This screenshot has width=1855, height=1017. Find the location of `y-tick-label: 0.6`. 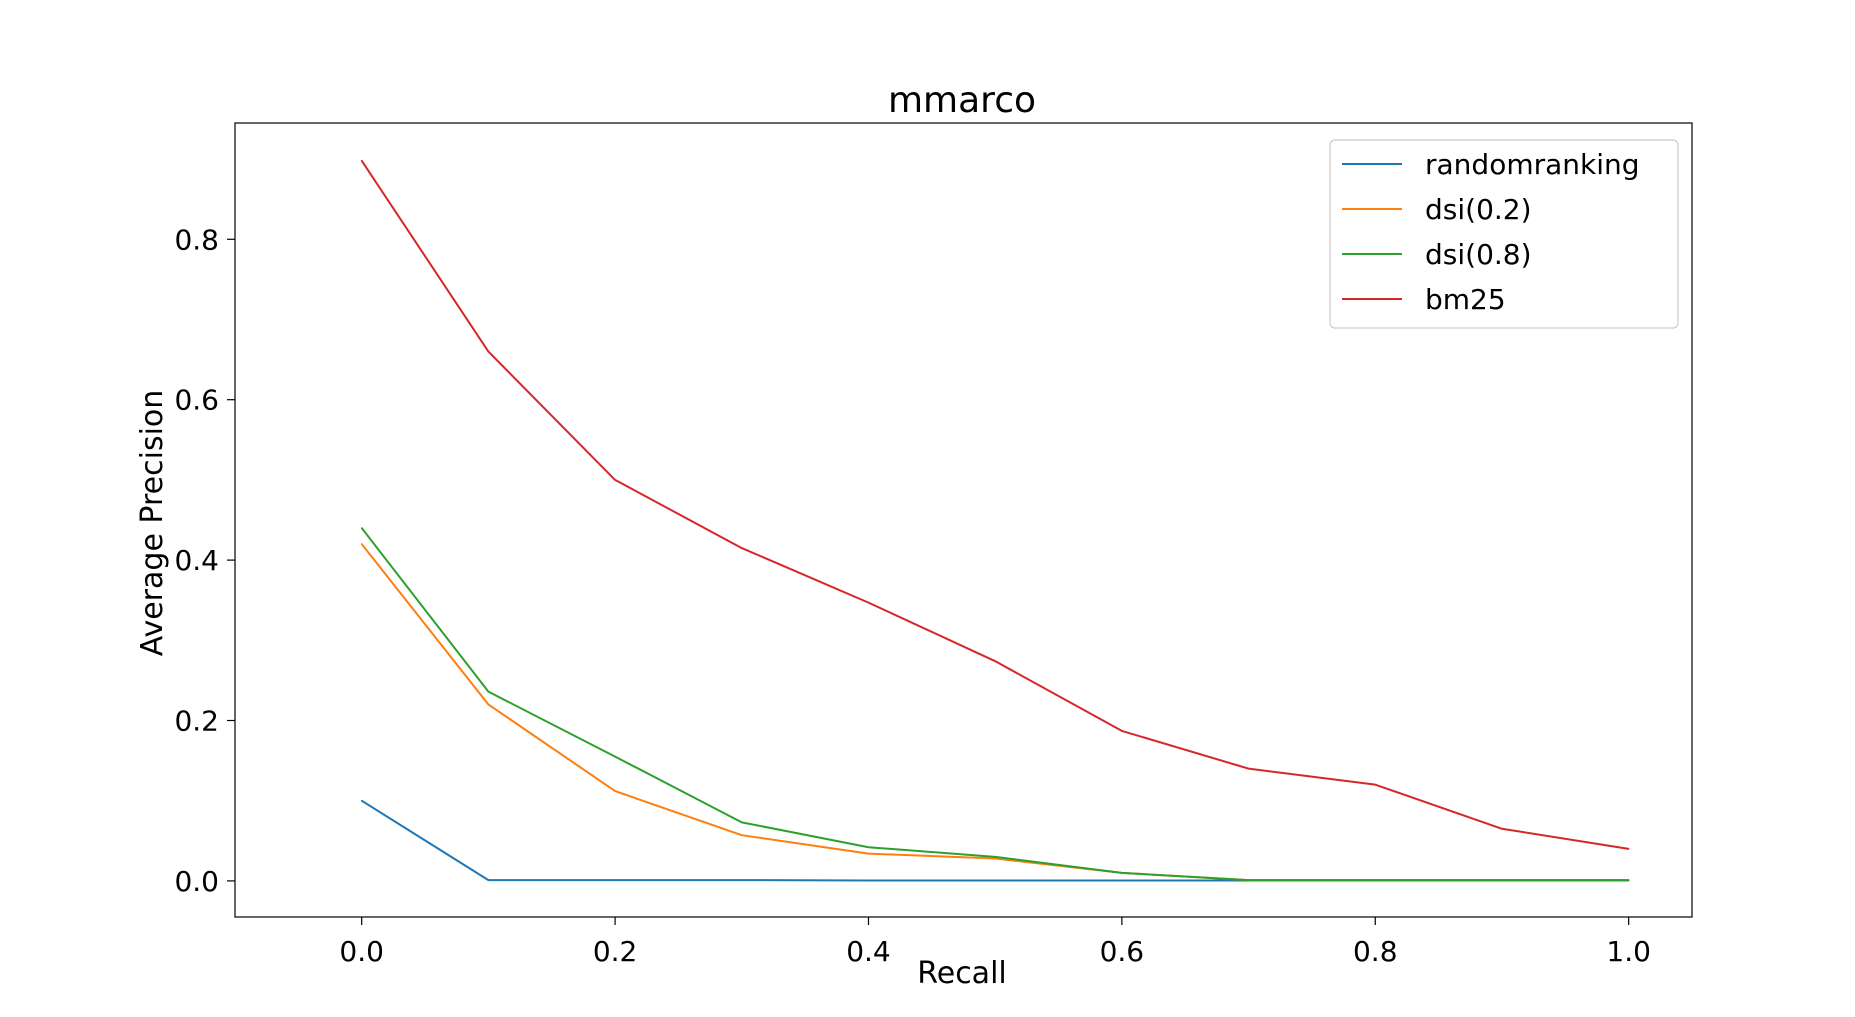

y-tick-label: 0.6 is located at coordinates (196, 400).